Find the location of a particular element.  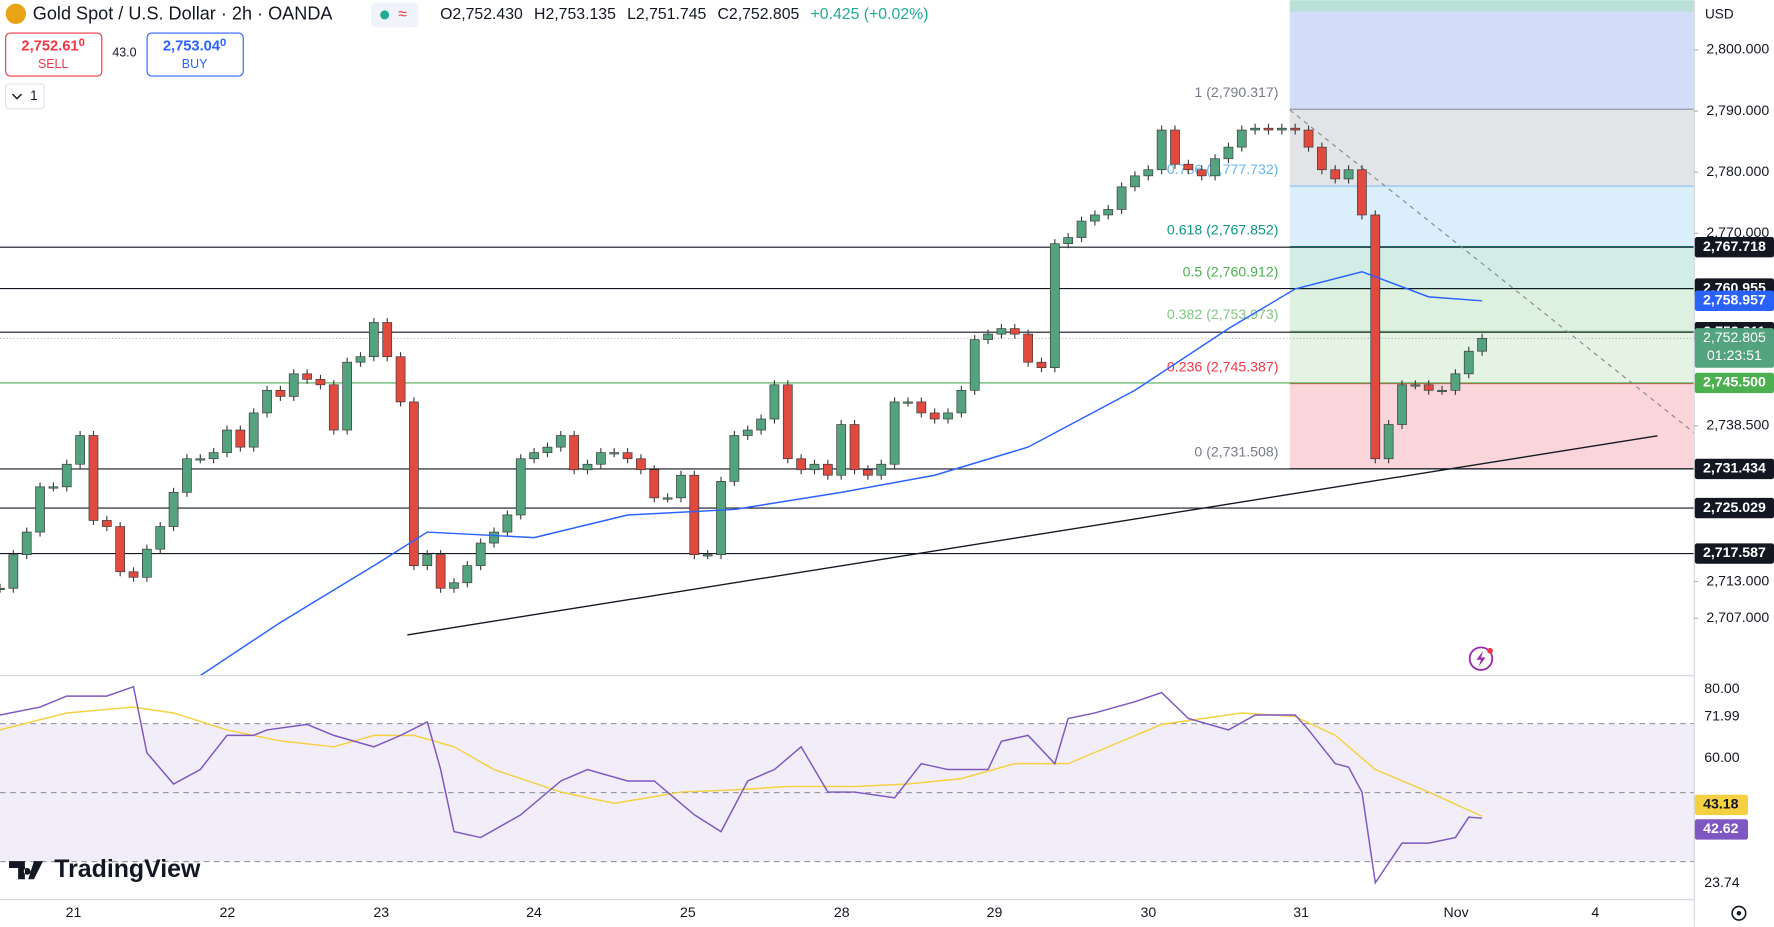

y-tick-label: 2,780.000 is located at coordinates (1737, 171).